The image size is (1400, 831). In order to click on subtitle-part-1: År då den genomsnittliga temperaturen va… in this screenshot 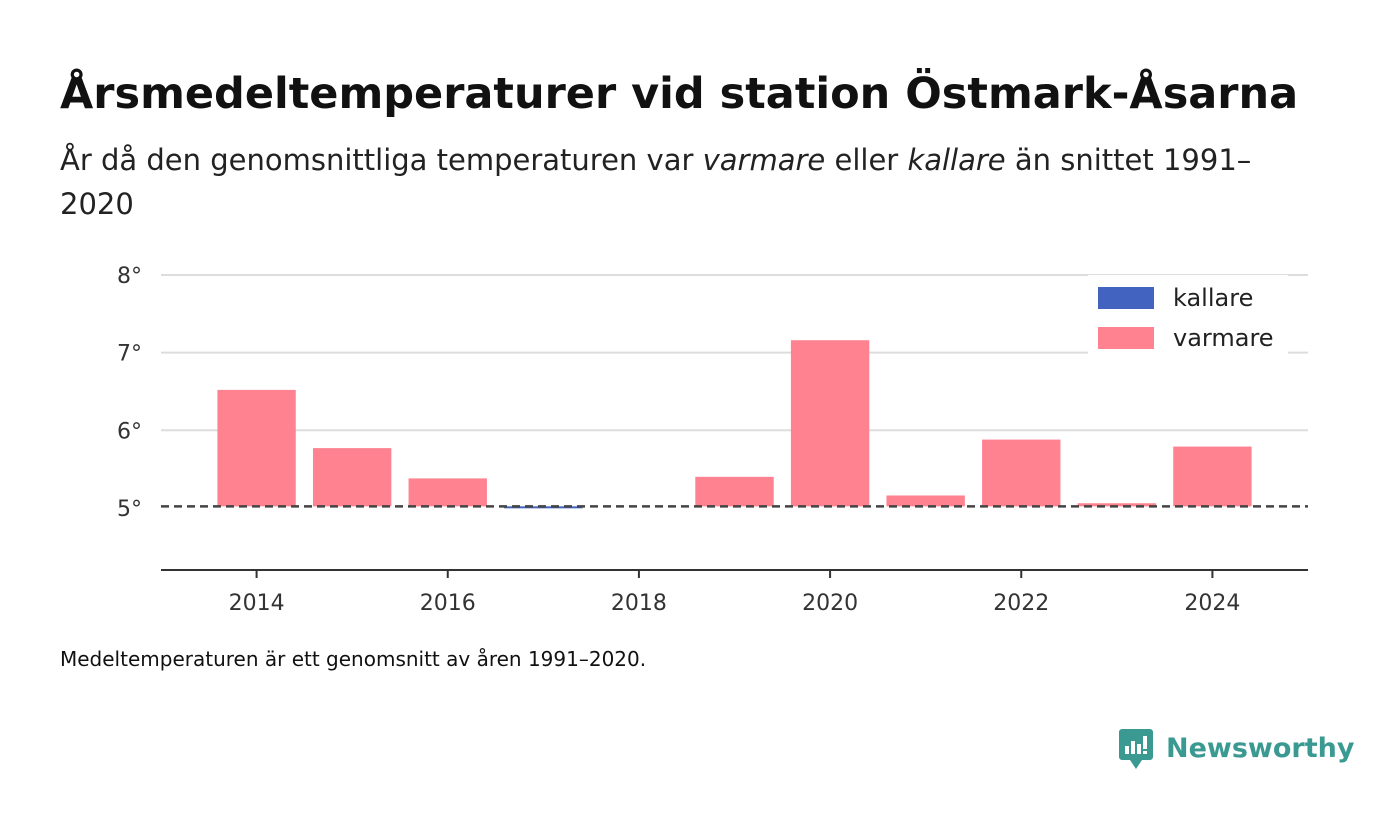, I will do `click(381, 160)`.